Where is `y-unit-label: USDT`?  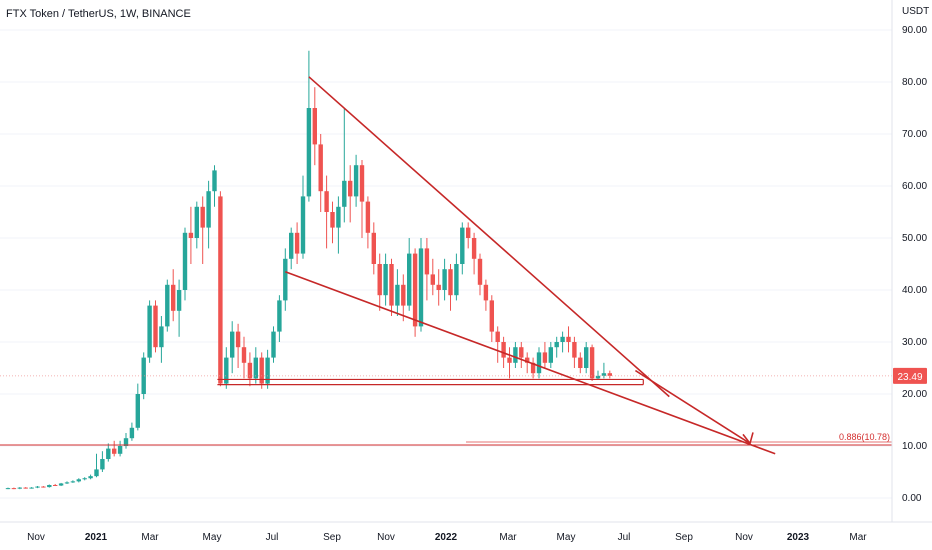
y-unit-label: USDT is located at coordinates (915, 11).